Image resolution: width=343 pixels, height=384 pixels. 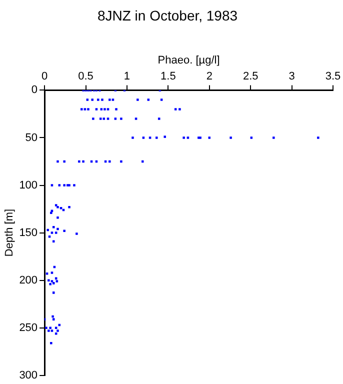 I want to click on y-tick-label: 300, so click(x=28, y=375).